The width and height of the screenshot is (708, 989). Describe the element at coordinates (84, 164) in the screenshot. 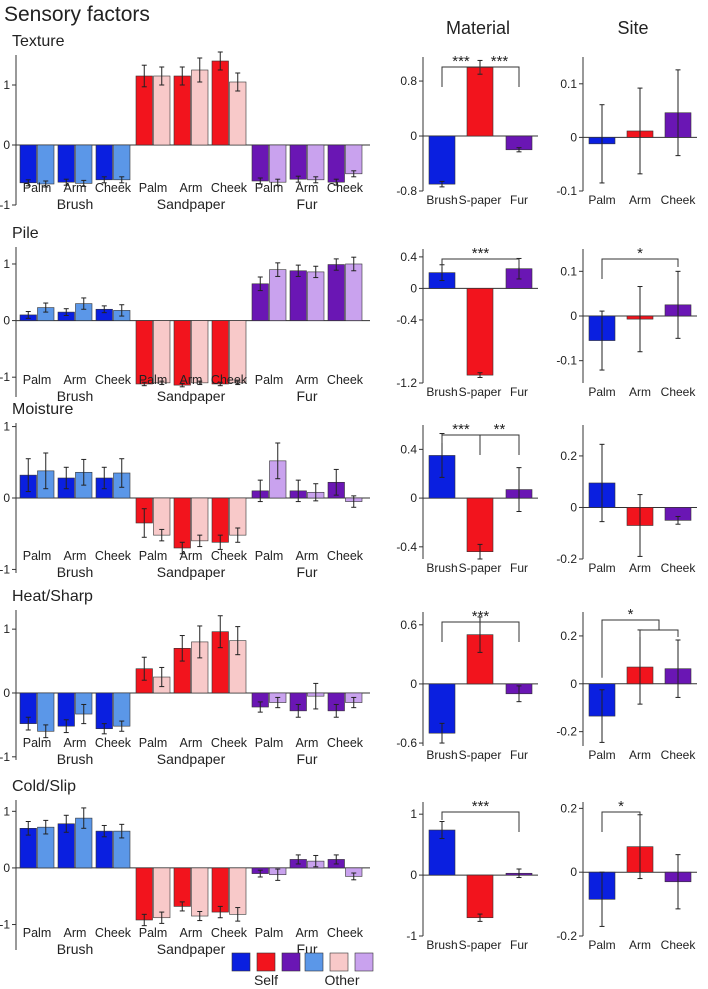

I see `bar-brush-other-arm` at that location.